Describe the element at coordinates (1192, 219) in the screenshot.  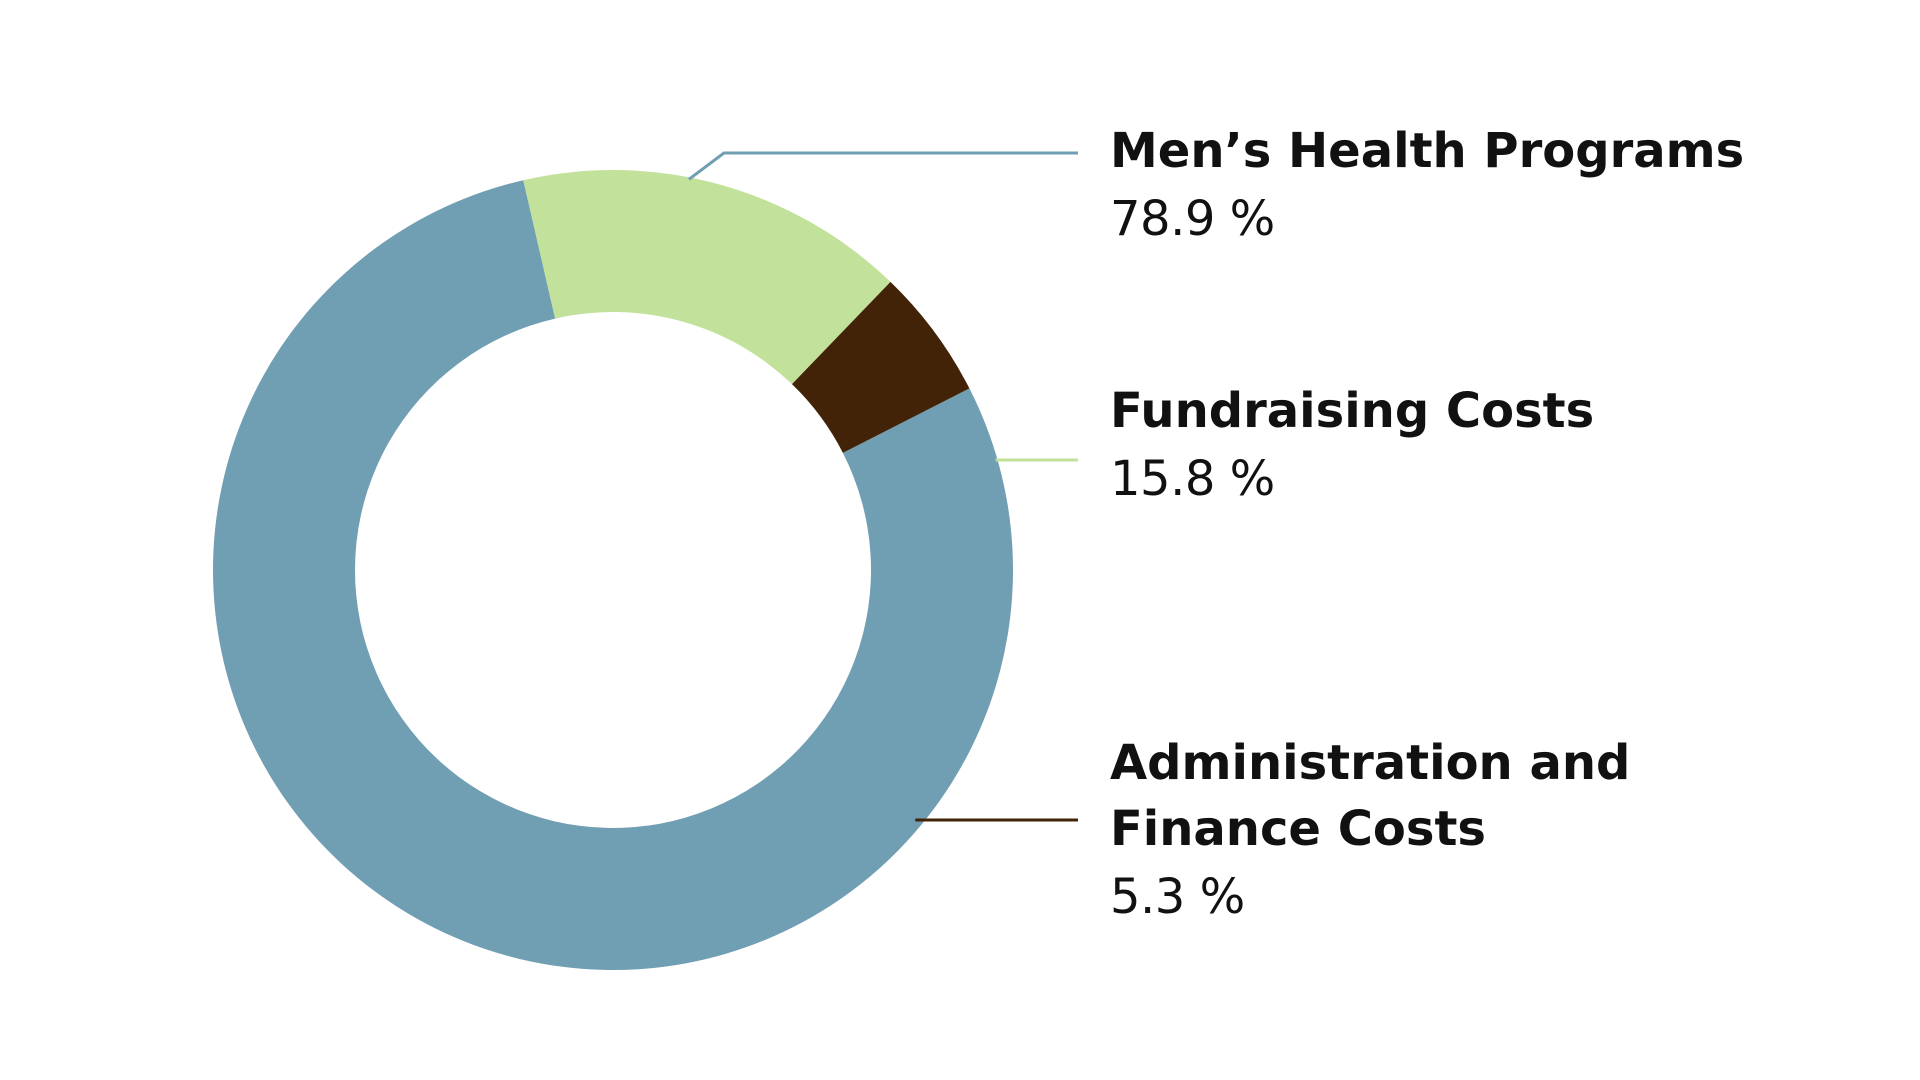
I see `legend-value-mens-health-programs: 78.9 %` at that location.